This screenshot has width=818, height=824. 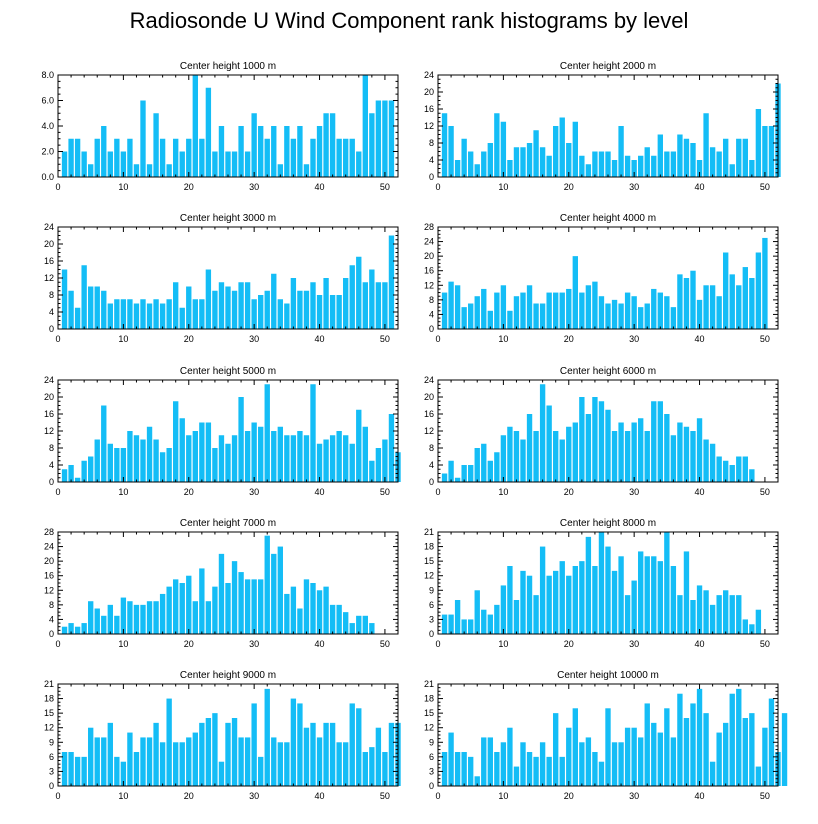 What do you see at coordinates (228, 523) in the screenshot?
I see `panel-title: Center height 7000 m` at bounding box center [228, 523].